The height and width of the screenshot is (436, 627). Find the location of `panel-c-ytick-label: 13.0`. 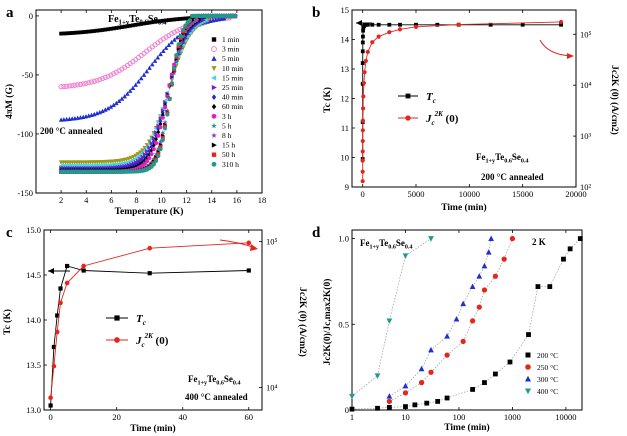

panel-c-ytick-label: 13.0 is located at coordinates (33, 410).